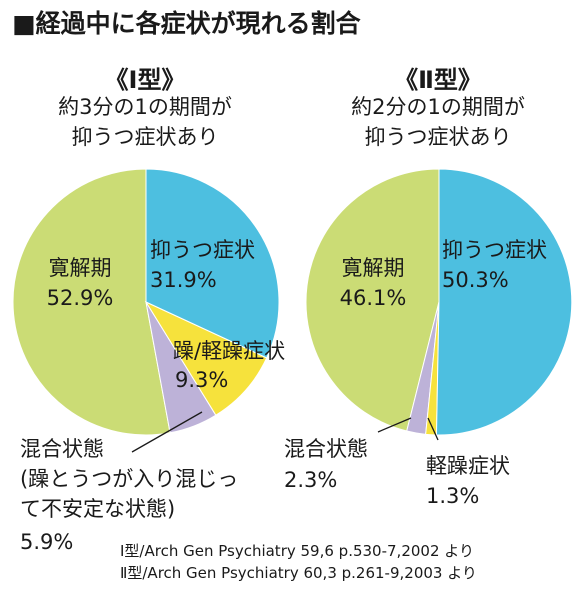 The image size is (586, 594). I want to click on pie2-mixed-label: 混合状態, so click(326, 449).